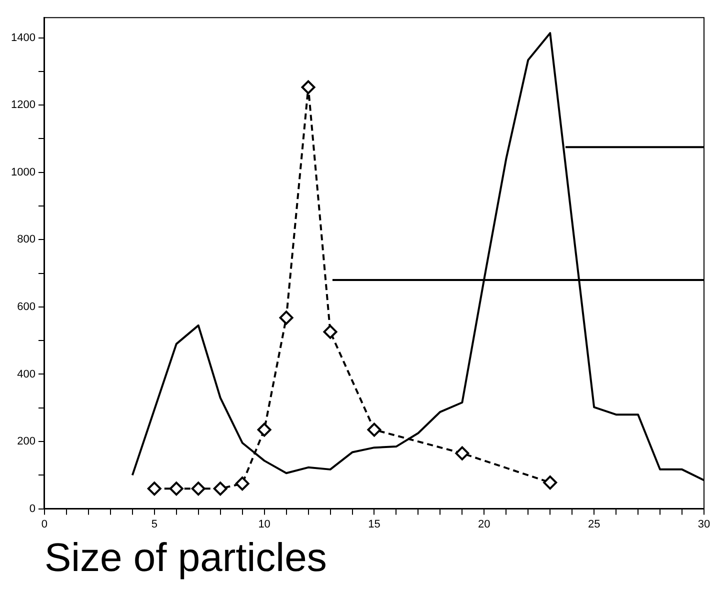  I want to click on y-tick-label: 1200, so click(23, 105).